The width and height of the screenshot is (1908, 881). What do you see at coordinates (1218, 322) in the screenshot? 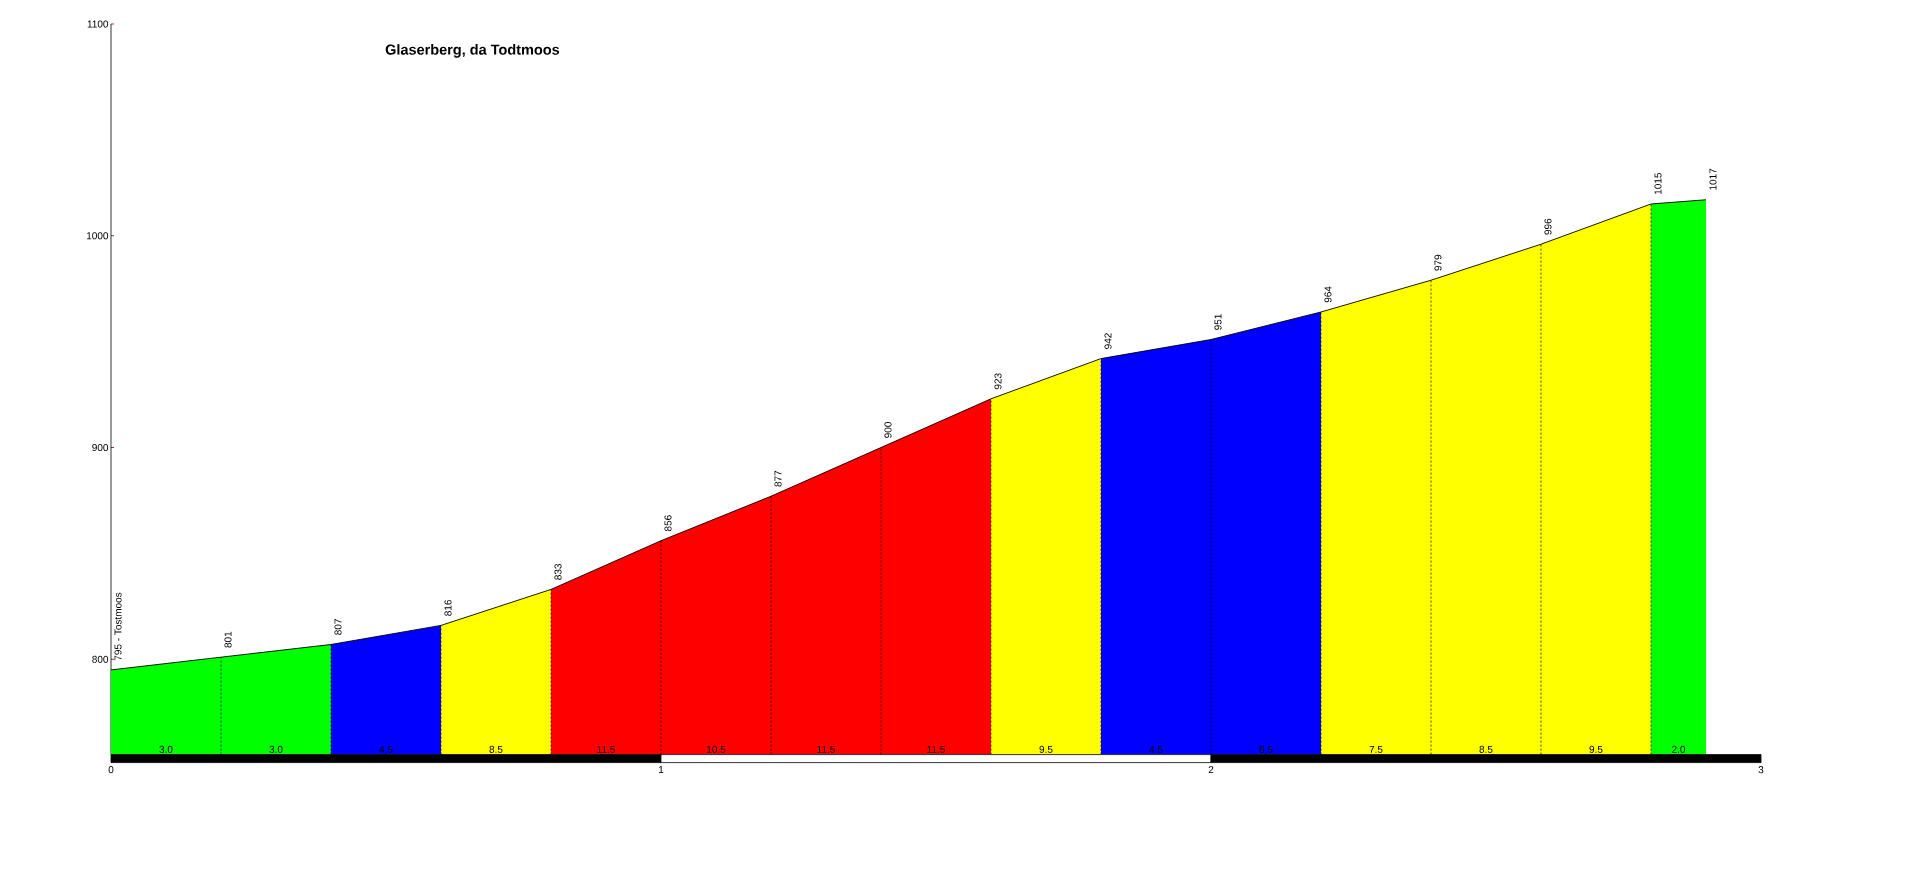
I see `data-label: 951` at bounding box center [1218, 322].